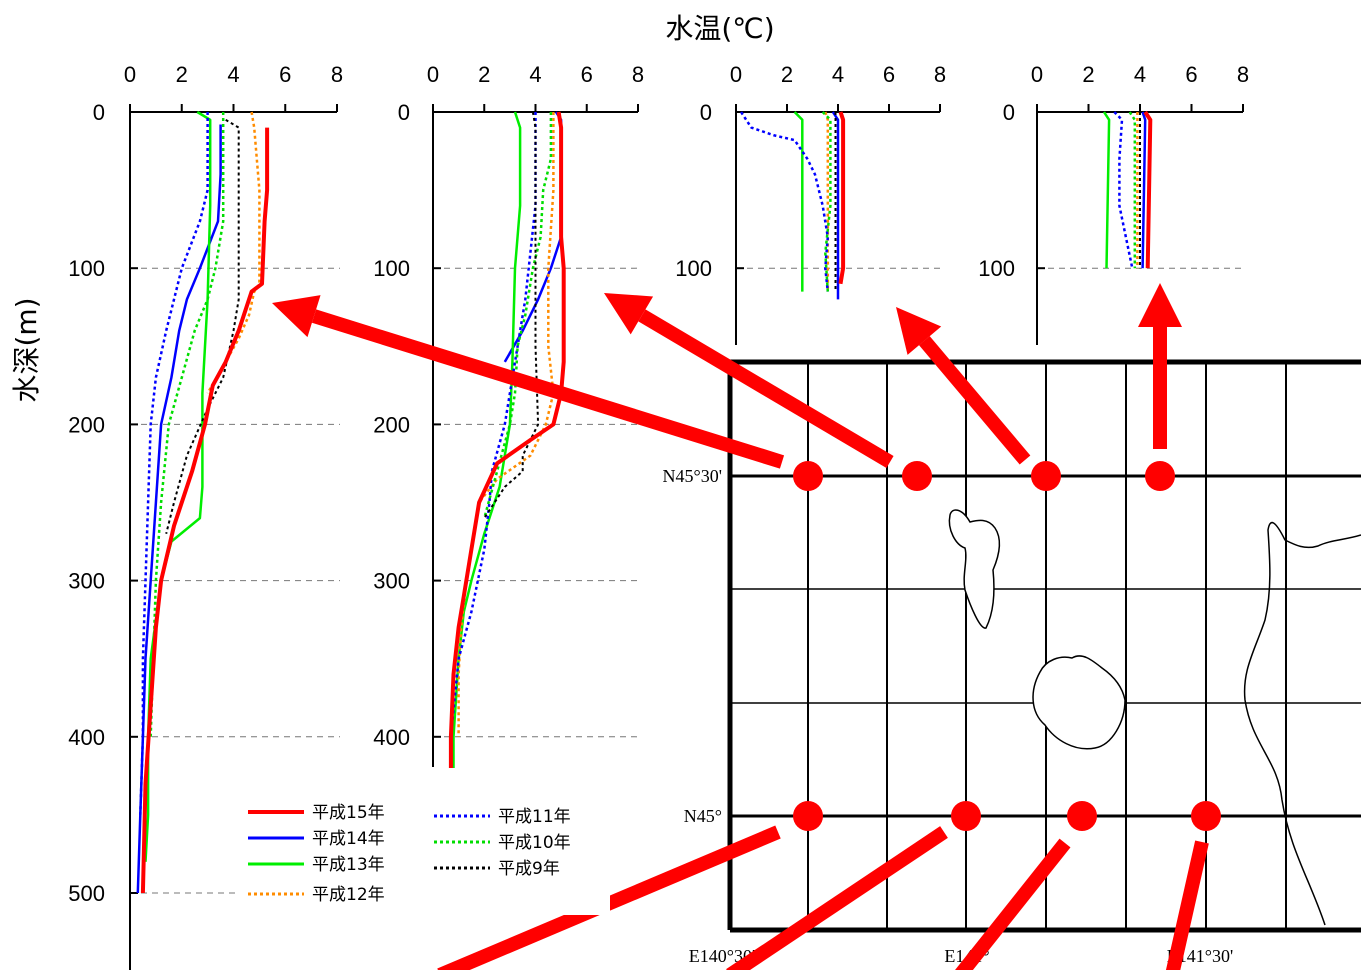  Describe the element at coordinates (425, 856) in the screenshot. I see `legend-background` at that location.